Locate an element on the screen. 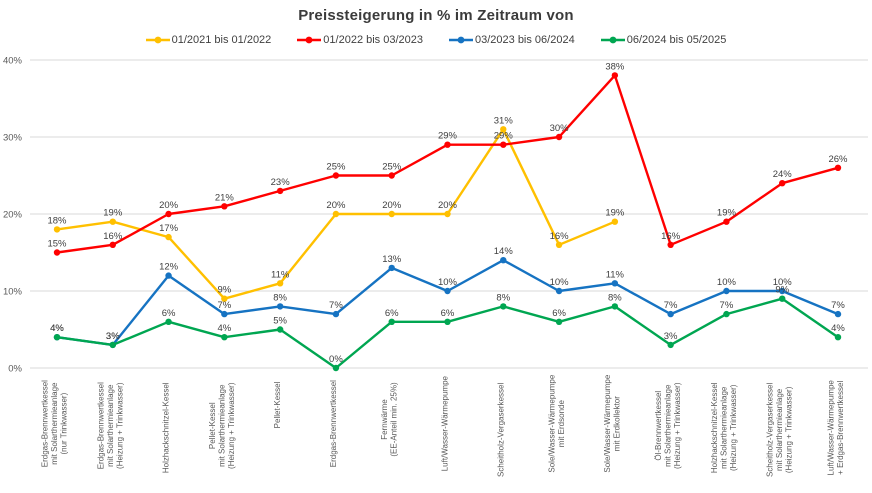 This screenshot has height=493, width=872. y-axis-tick-label: 30% is located at coordinates (13, 138).